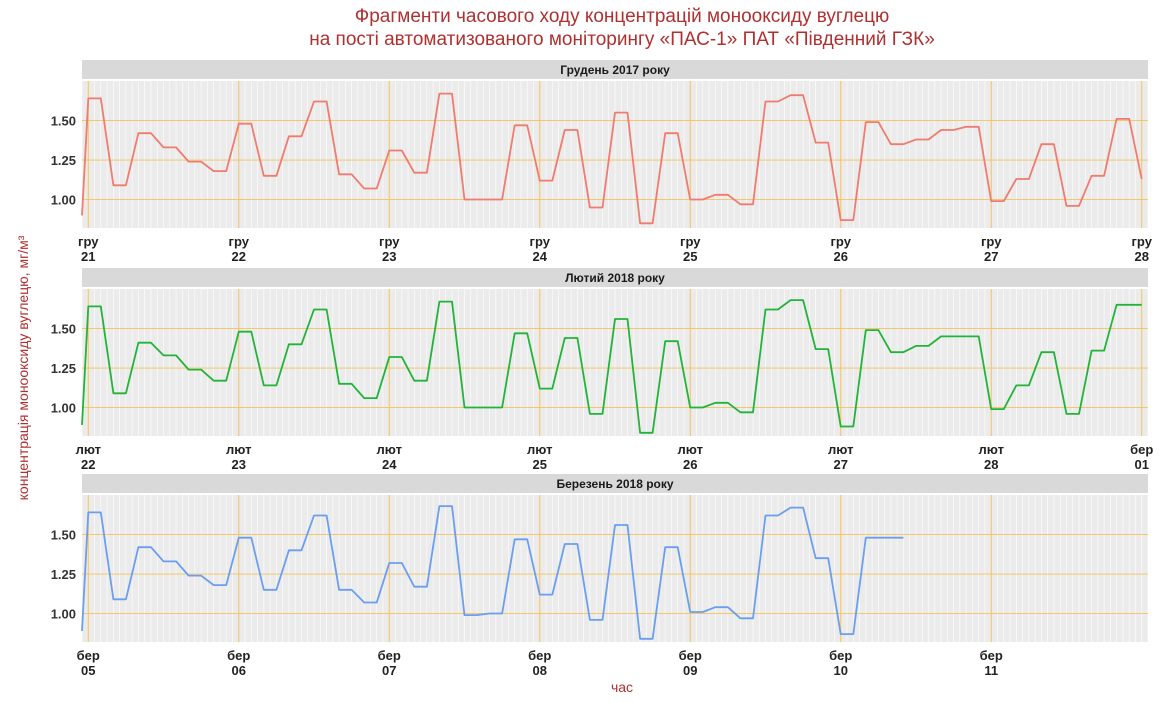 This screenshot has width=1159, height=703. What do you see at coordinates (690, 249) in the screenshot?
I see `x-tick-label: гру 25` at bounding box center [690, 249].